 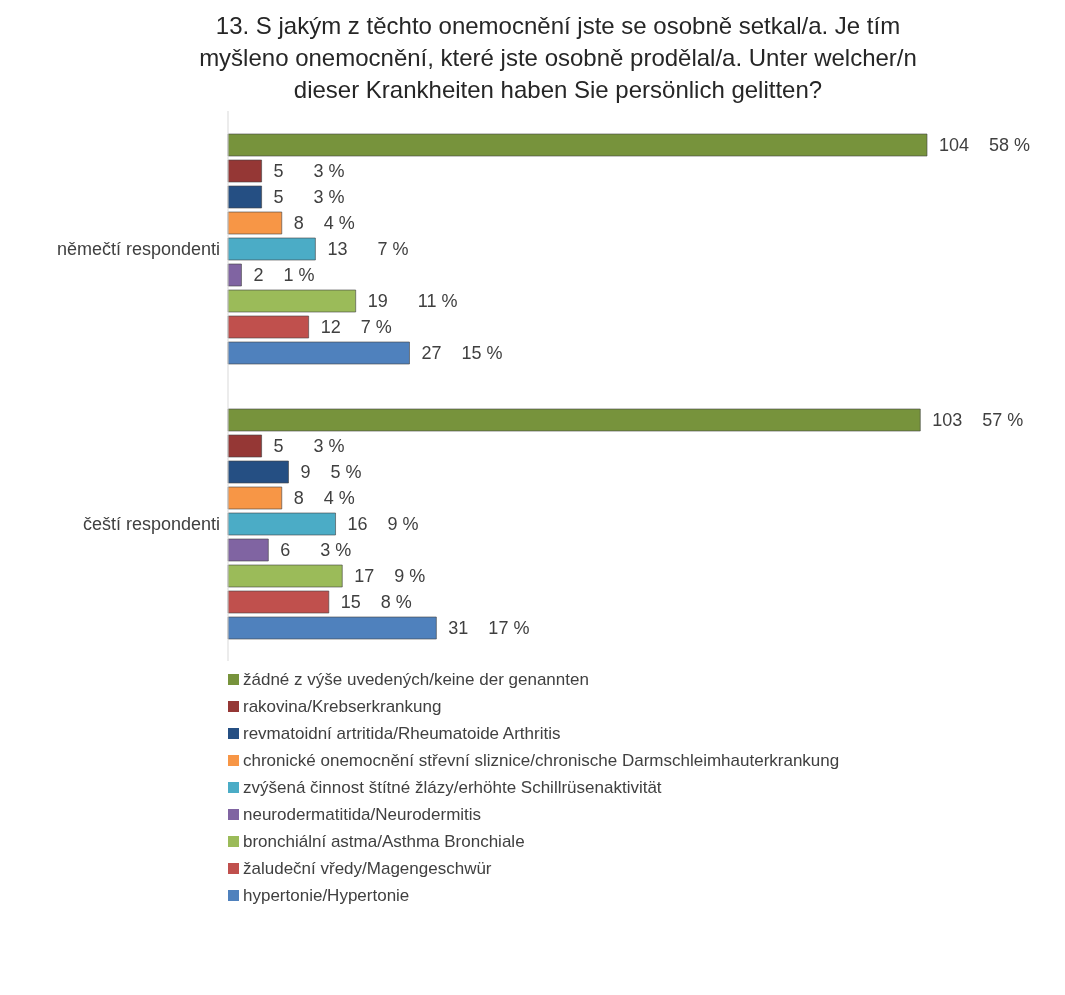 What do you see at coordinates (356, 327) in the screenshot?
I see `data-label: 12 7 %` at bounding box center [356, 327].